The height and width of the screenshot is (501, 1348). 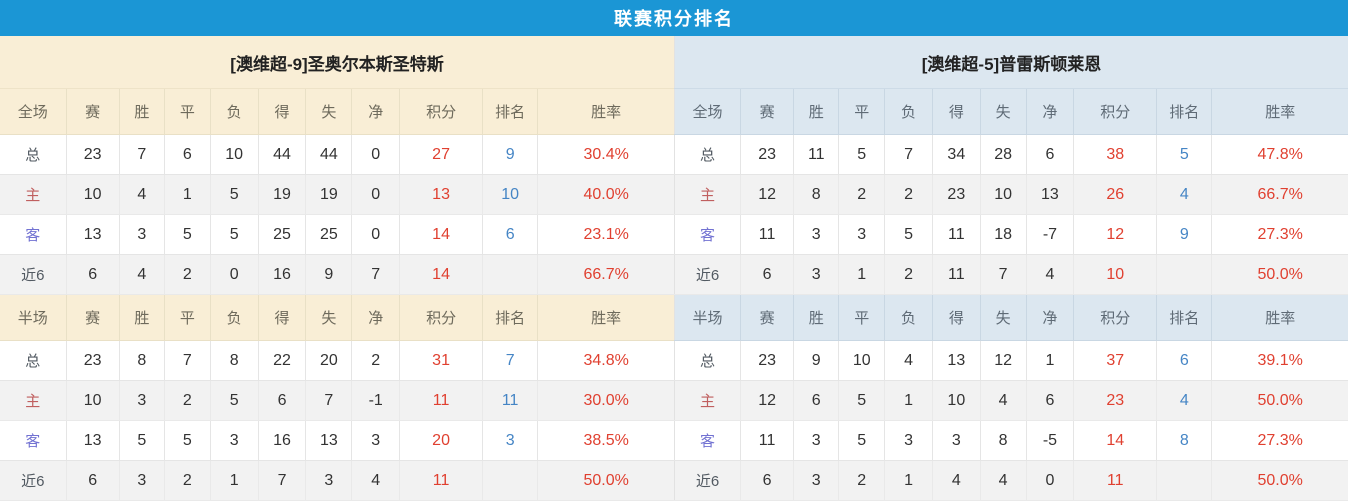 I want to click on stat-value: -1, so click(x=376, y=401).